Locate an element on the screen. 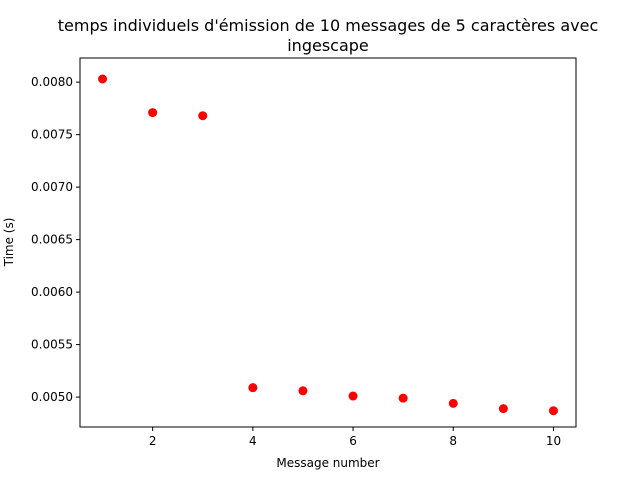  y-tick-label: 0.0060 is located at coordinates (52, 292).